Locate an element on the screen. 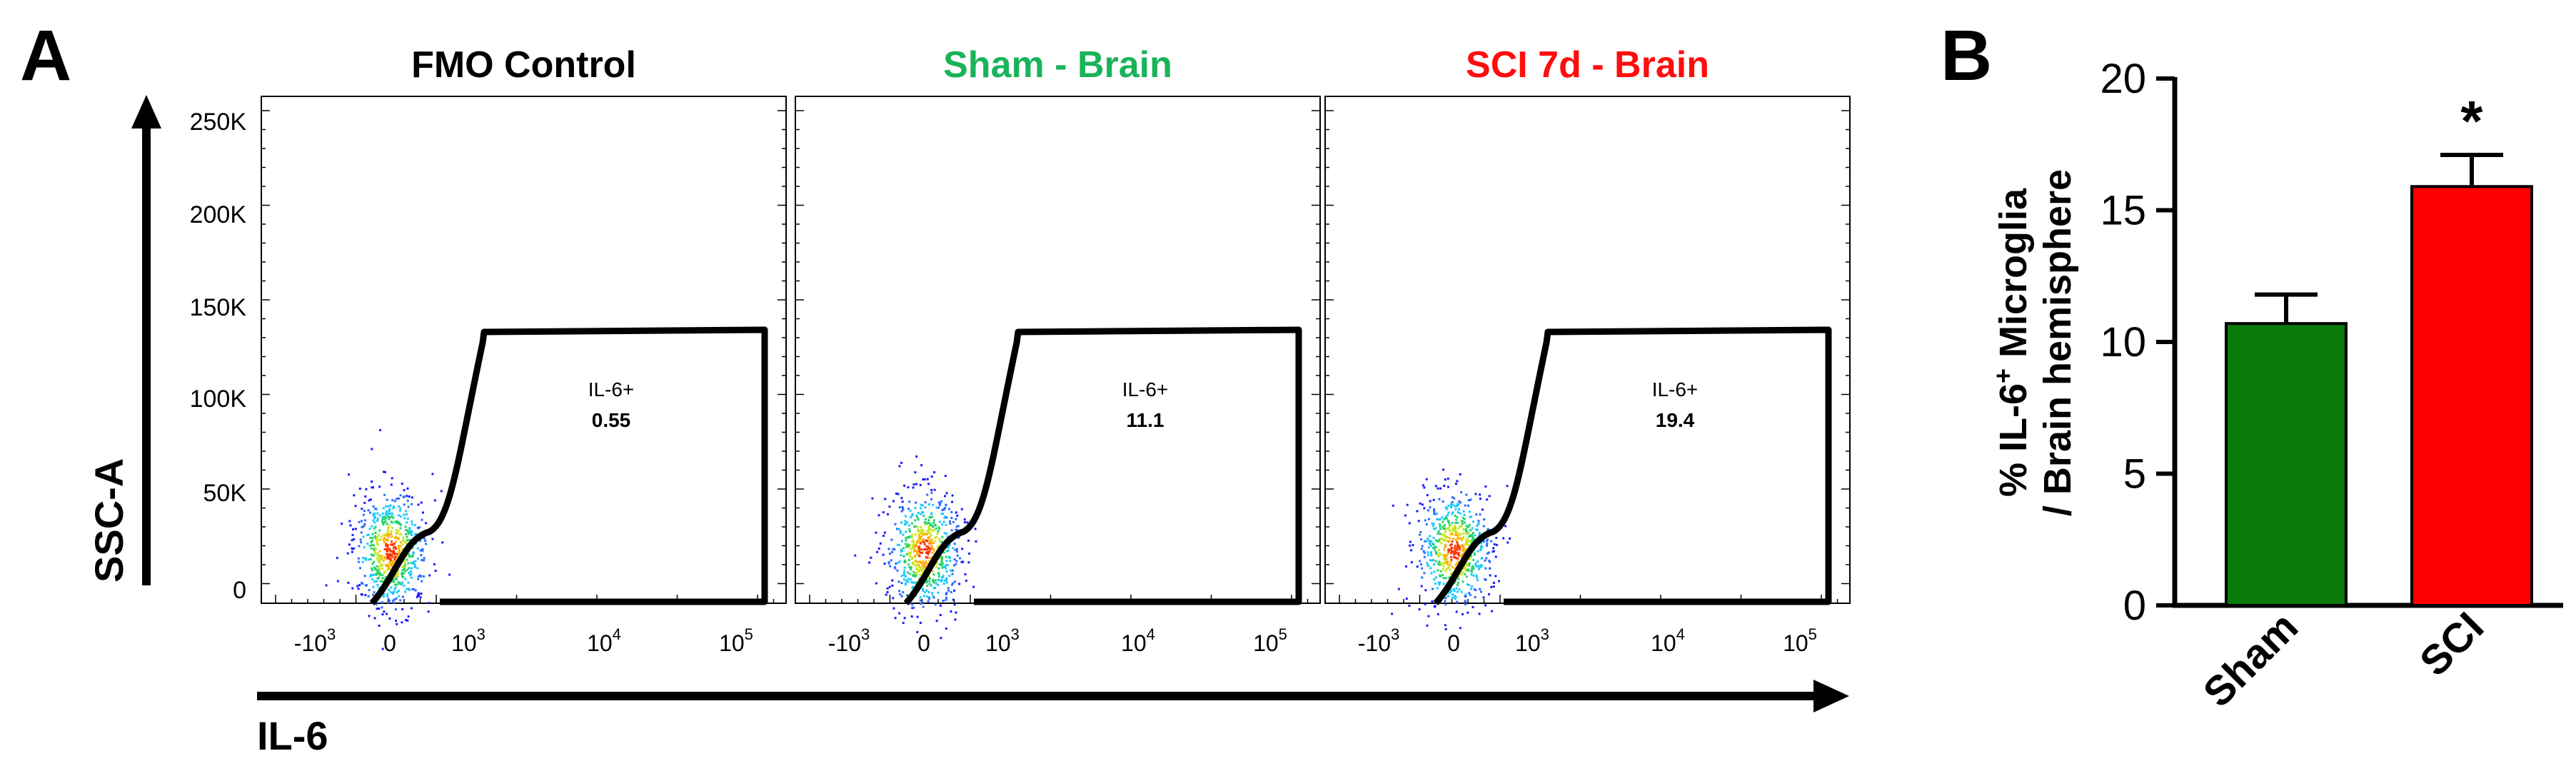  bar-y-tick-label: 0 is located at coordinates (2134, 606).